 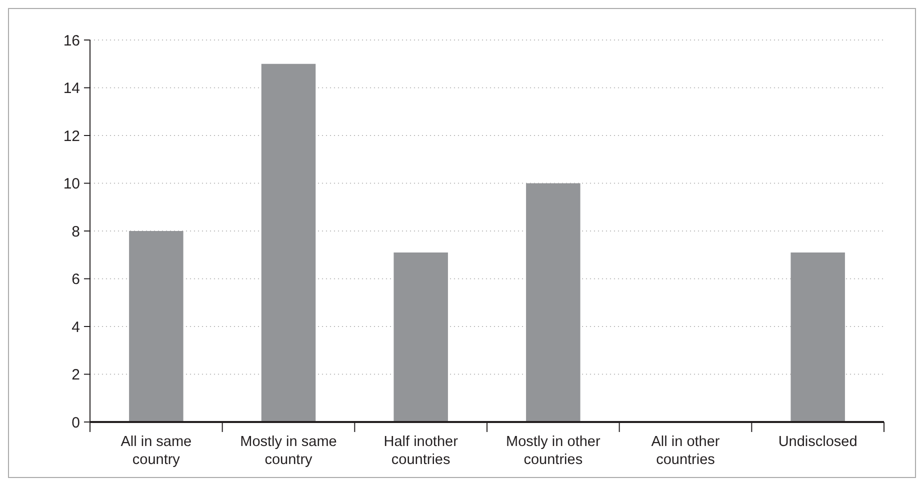 I want to click on x-tick-label: All in same country, so click(x=156, y=451).